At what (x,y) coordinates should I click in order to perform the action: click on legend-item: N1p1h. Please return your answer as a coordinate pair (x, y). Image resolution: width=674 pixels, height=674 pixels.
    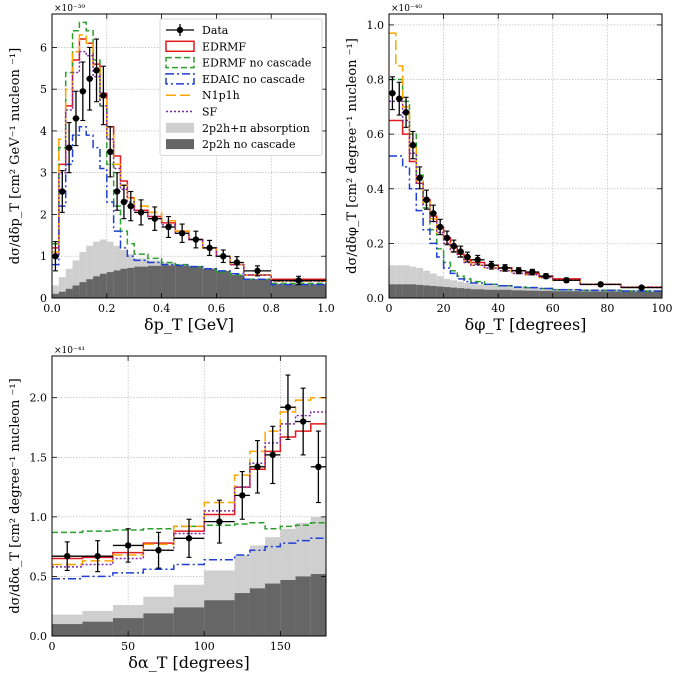
    Looking at the image, I should click on (203, 95).